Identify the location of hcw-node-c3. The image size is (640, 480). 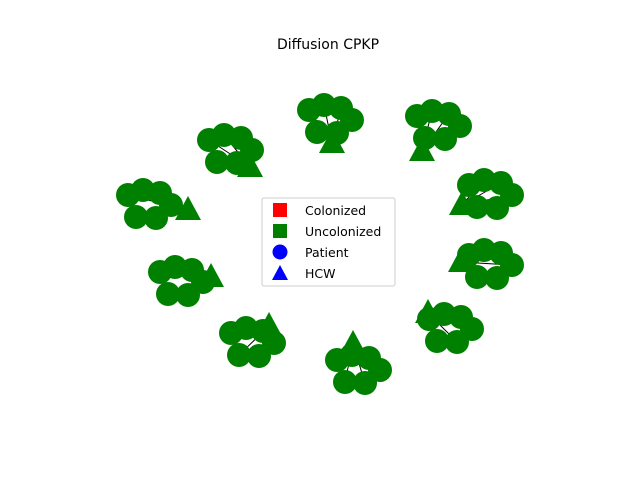
(462, 203).